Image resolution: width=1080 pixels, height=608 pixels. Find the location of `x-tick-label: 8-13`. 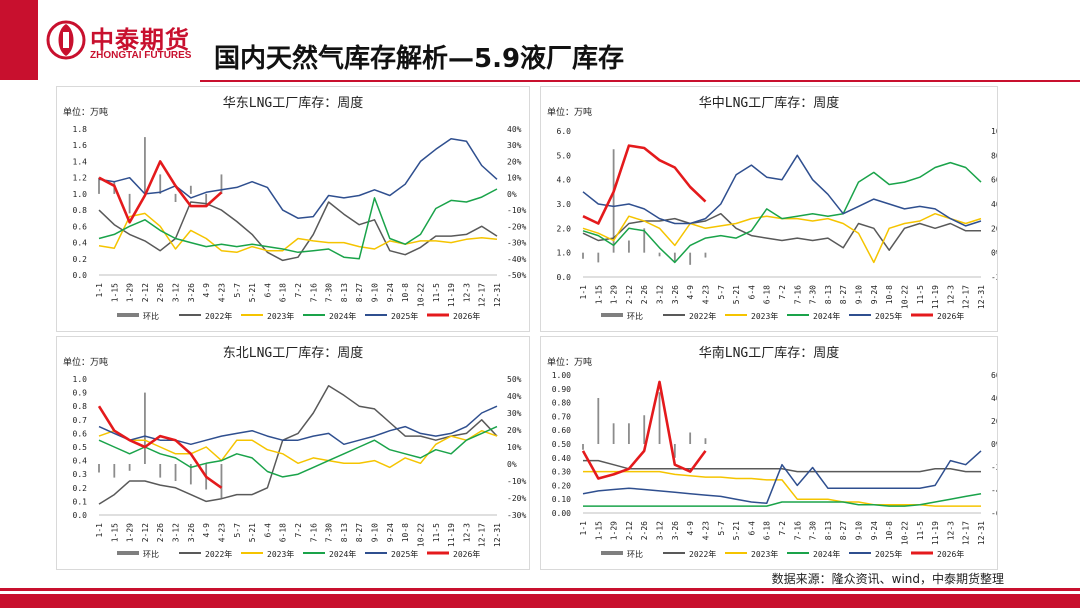

x-tick-label: 8-13 is located at coordinates (344, 532).